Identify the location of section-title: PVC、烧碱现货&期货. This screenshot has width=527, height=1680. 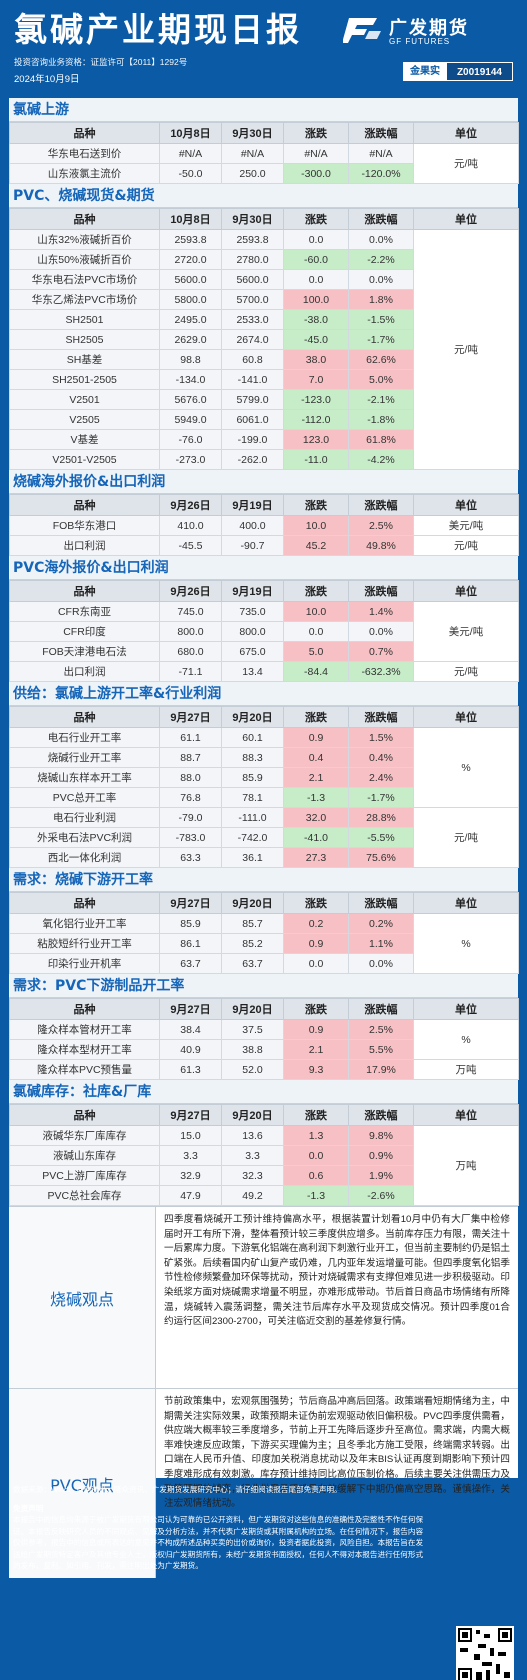
(263, 196).